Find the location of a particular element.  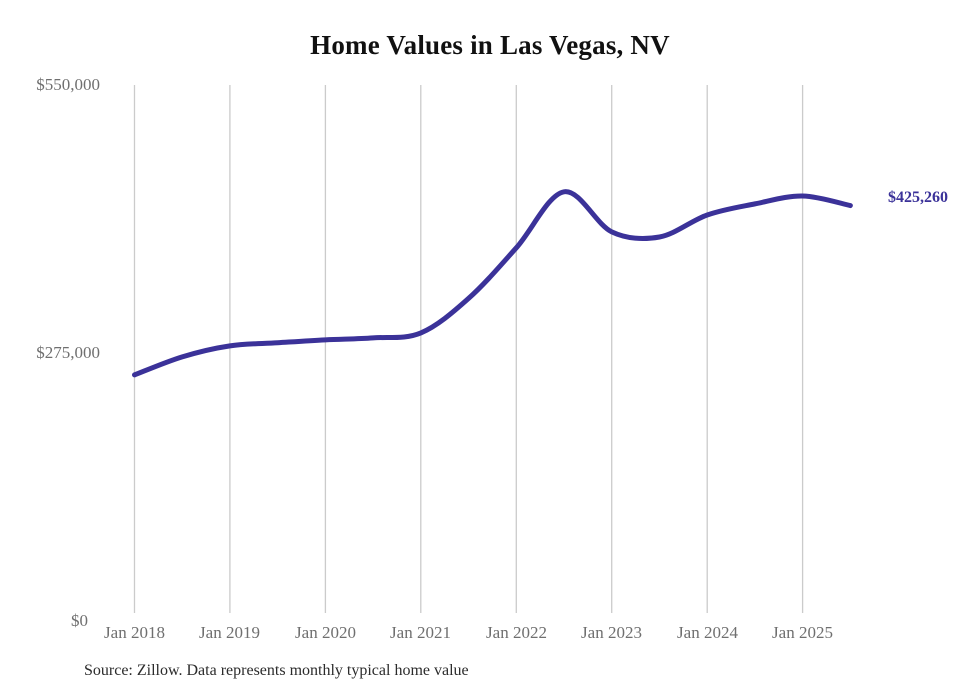

x-tick-label-jan-2024: Jan 2024 is located at coordinates (707, 632).